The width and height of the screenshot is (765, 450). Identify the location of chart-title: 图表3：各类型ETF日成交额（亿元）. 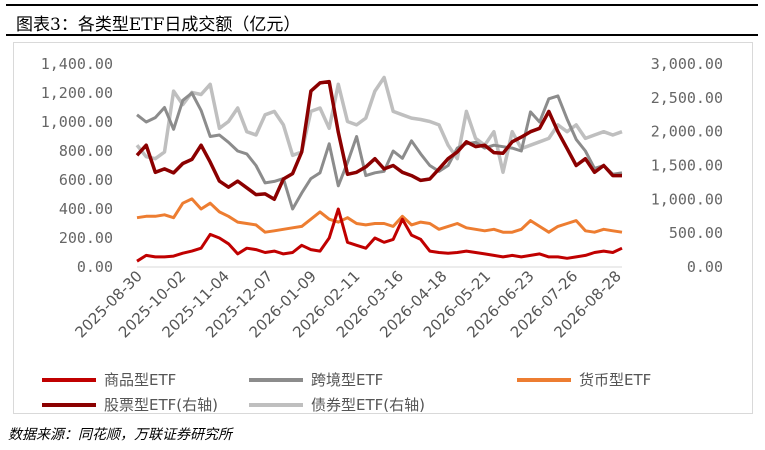
(158, 25).